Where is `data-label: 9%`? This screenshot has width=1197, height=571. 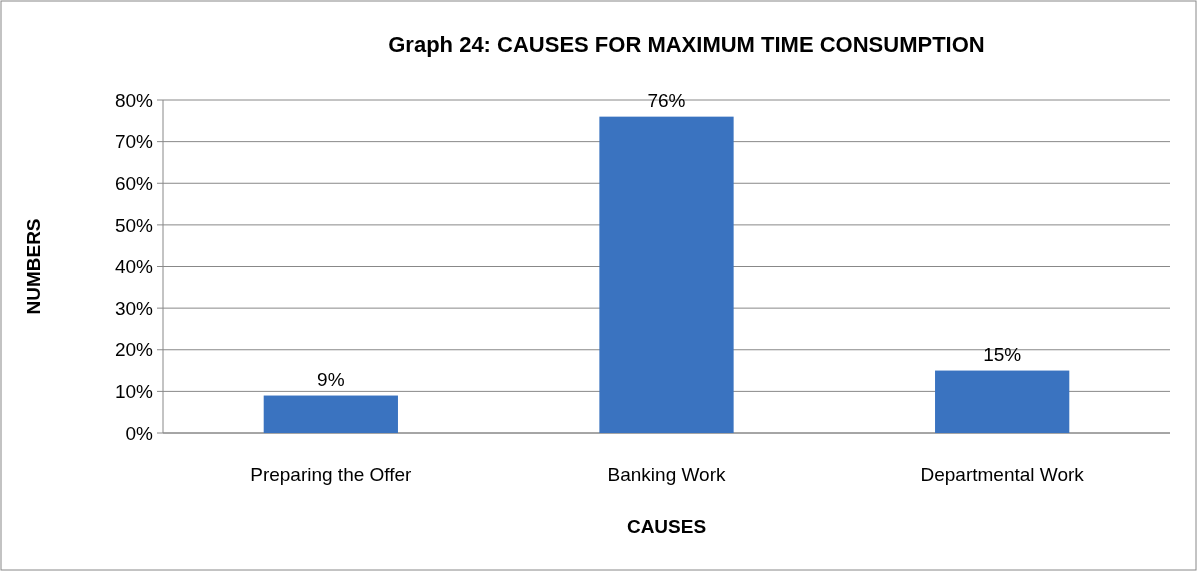
data-label: 9% is located at coordinates (331, 379).